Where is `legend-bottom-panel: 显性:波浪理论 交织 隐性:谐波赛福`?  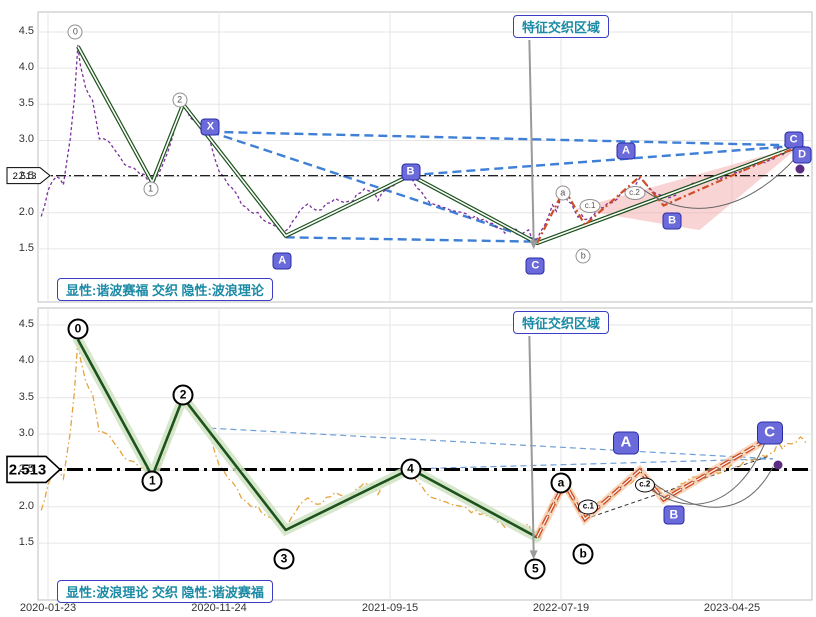 legend-bottom-panel: 显性:波浪理论 交织 隐性:谐波赛福 is located at coordinates (165, 591).